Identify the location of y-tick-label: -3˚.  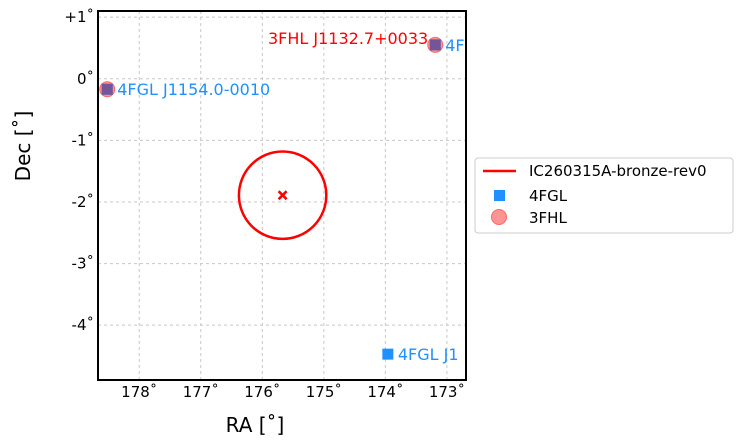
(83, 264).